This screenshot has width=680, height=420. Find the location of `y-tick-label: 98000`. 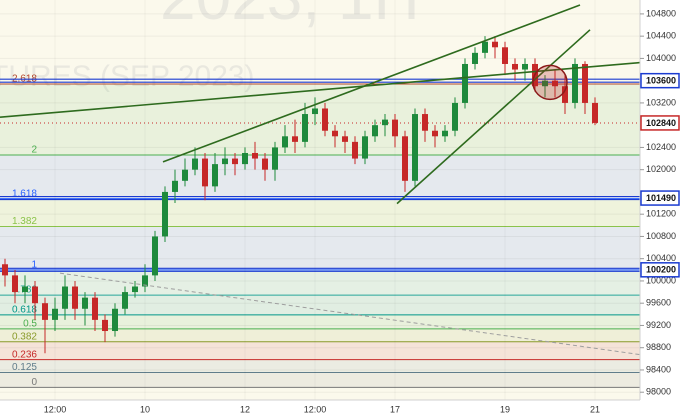

y-tick-label: 98000 is located at coordinates (658, 392).